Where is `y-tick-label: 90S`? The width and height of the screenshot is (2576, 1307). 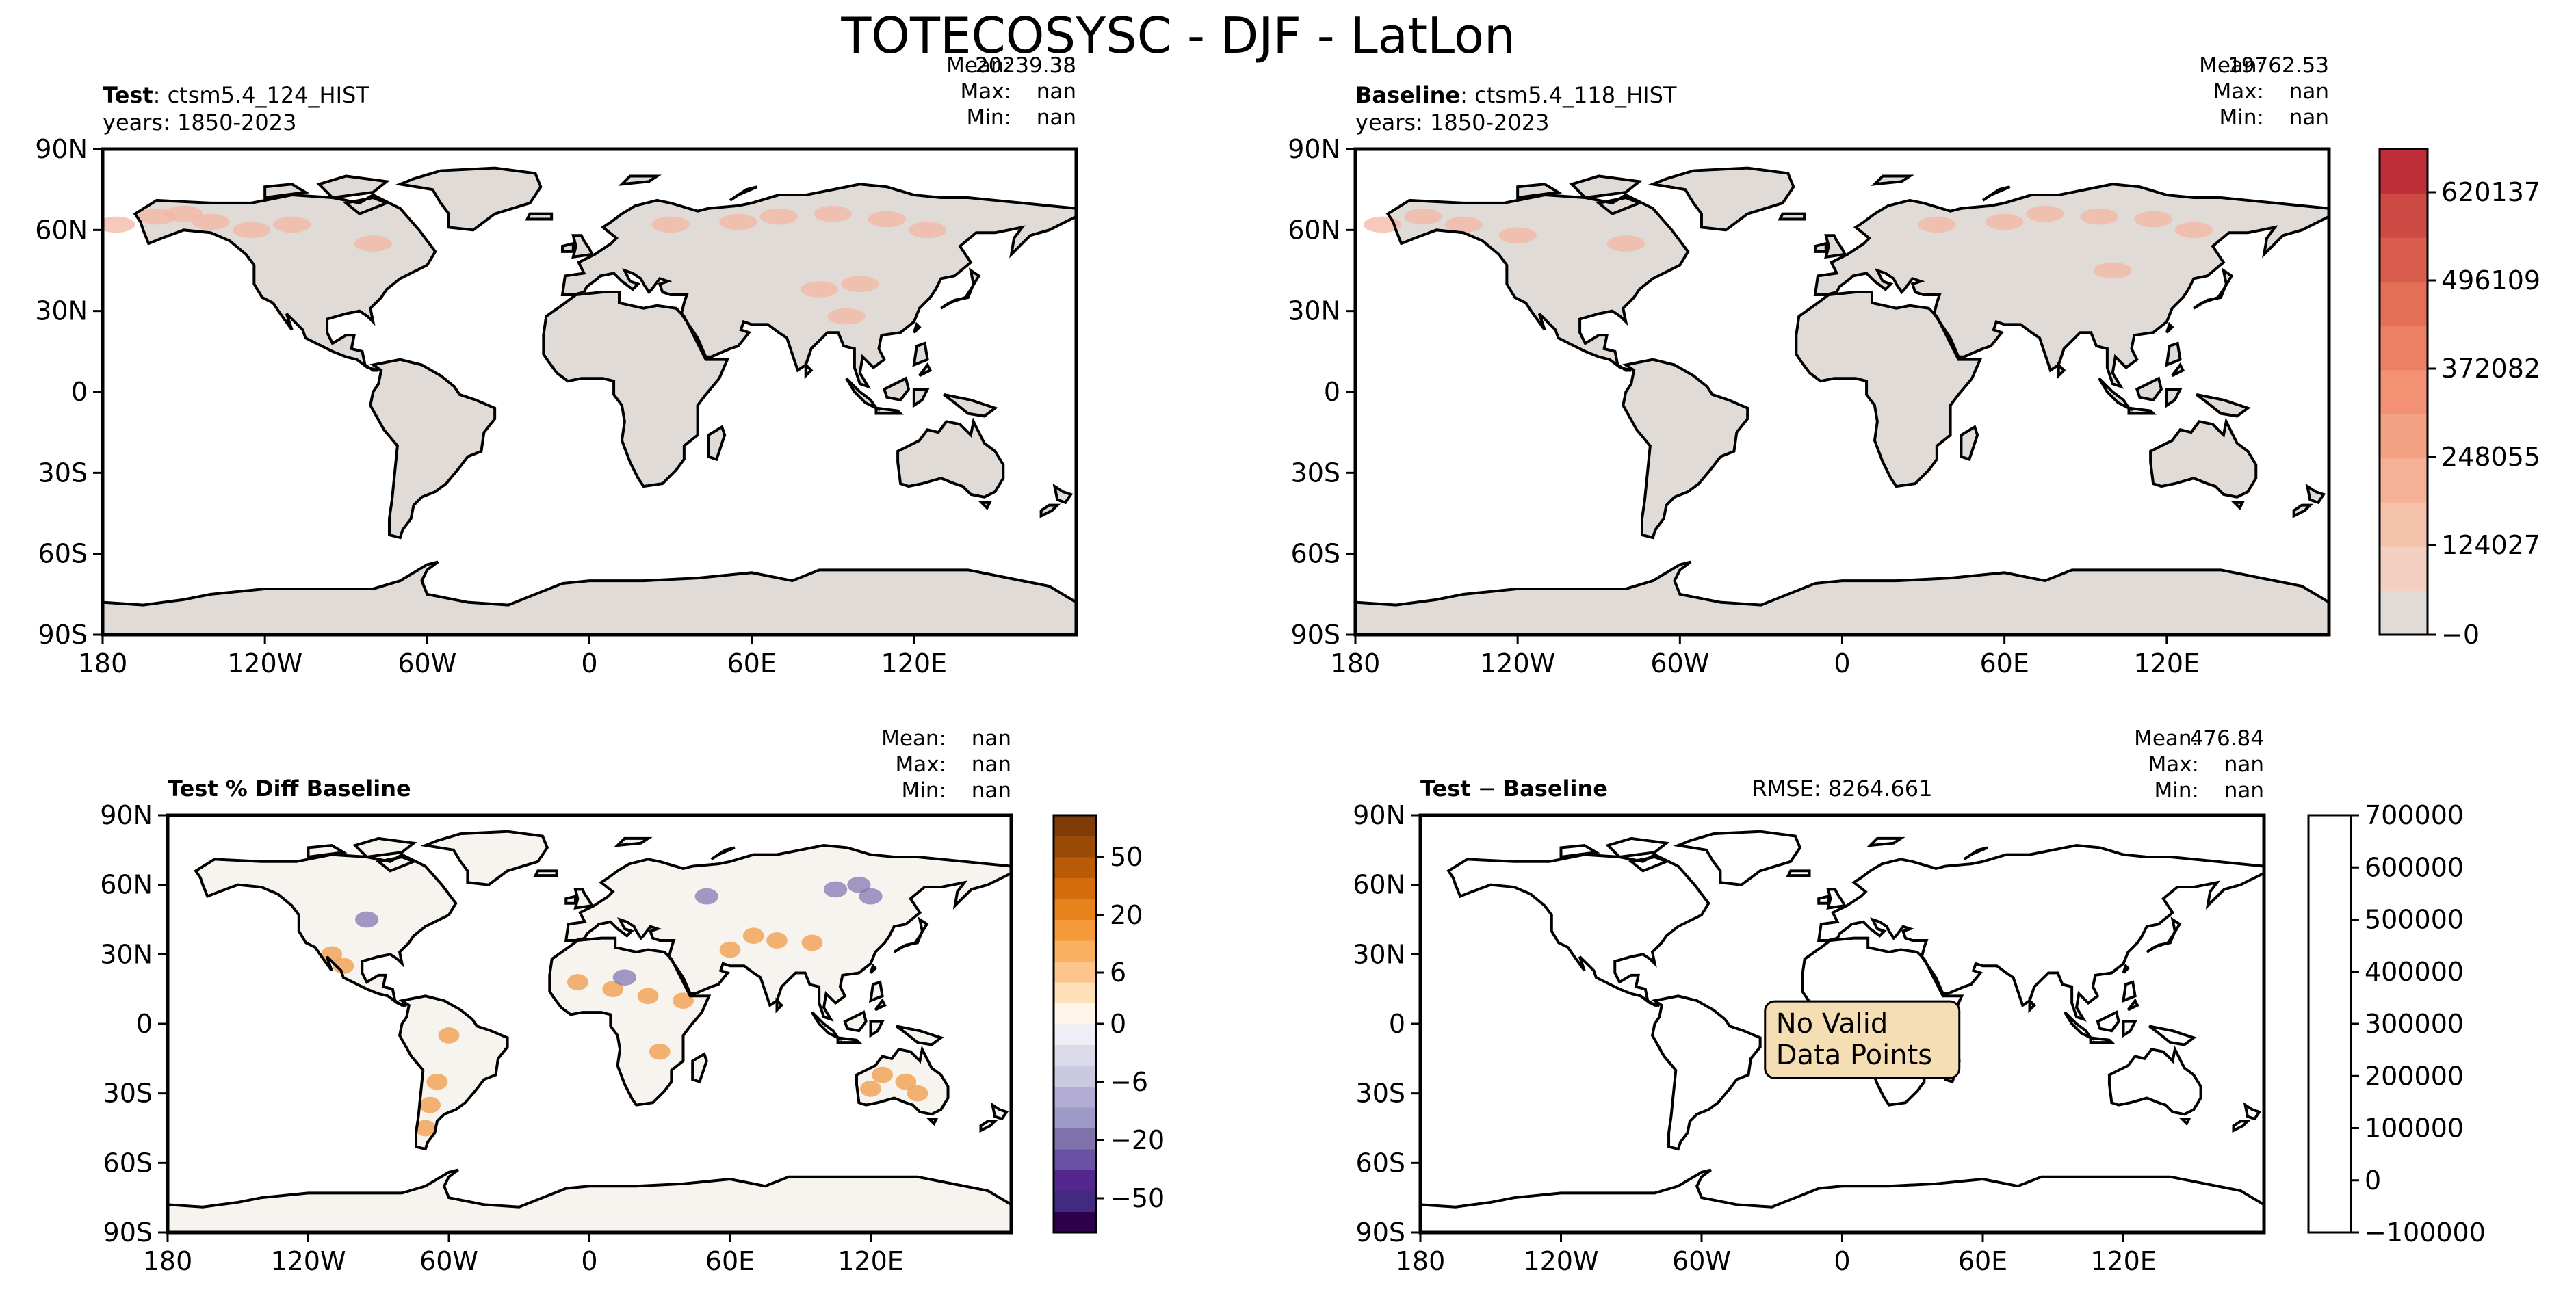
y-tick-label: 90S is located at coordinates (128, 1232).